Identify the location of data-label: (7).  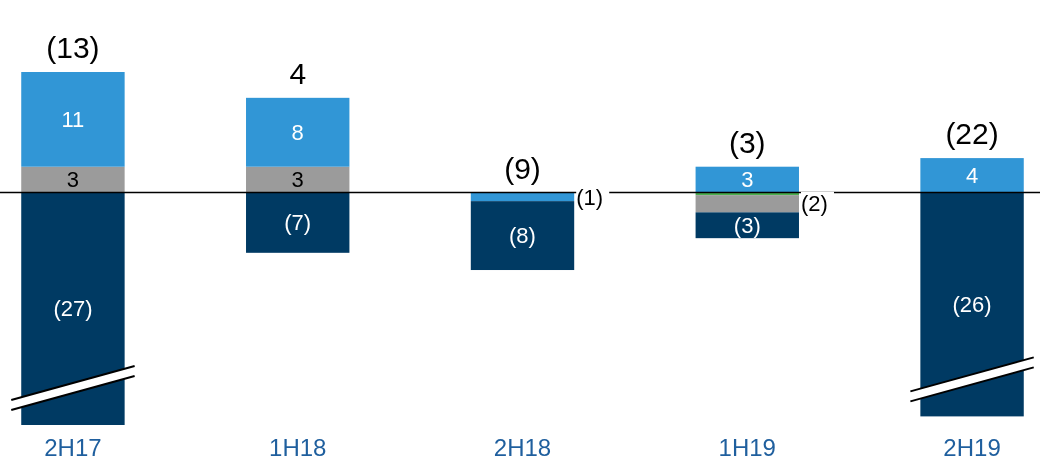
(298, 223).